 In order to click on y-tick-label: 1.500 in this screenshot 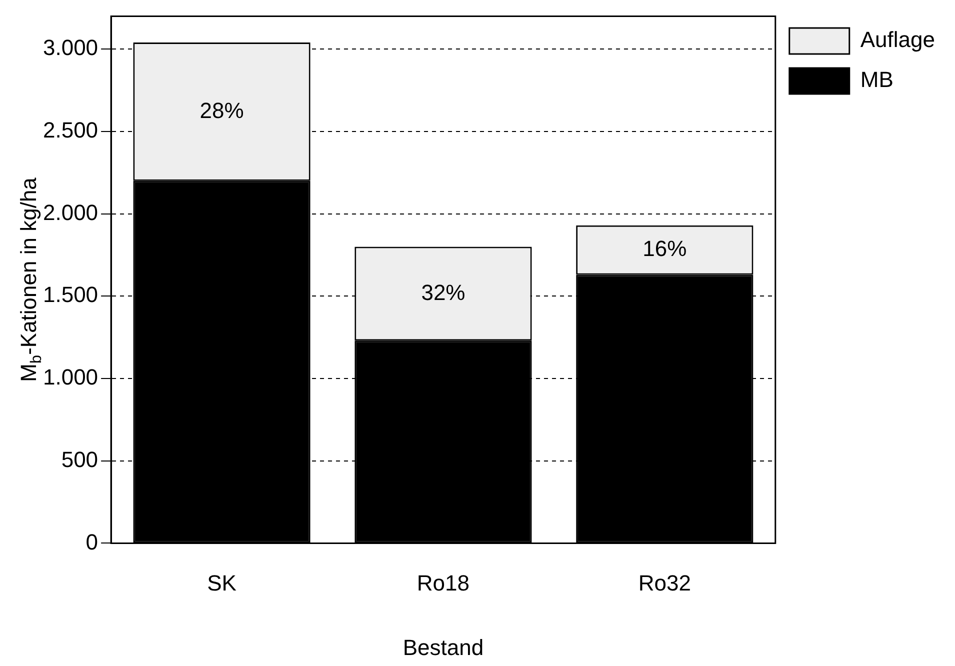, I will do `click(70, 295)`.